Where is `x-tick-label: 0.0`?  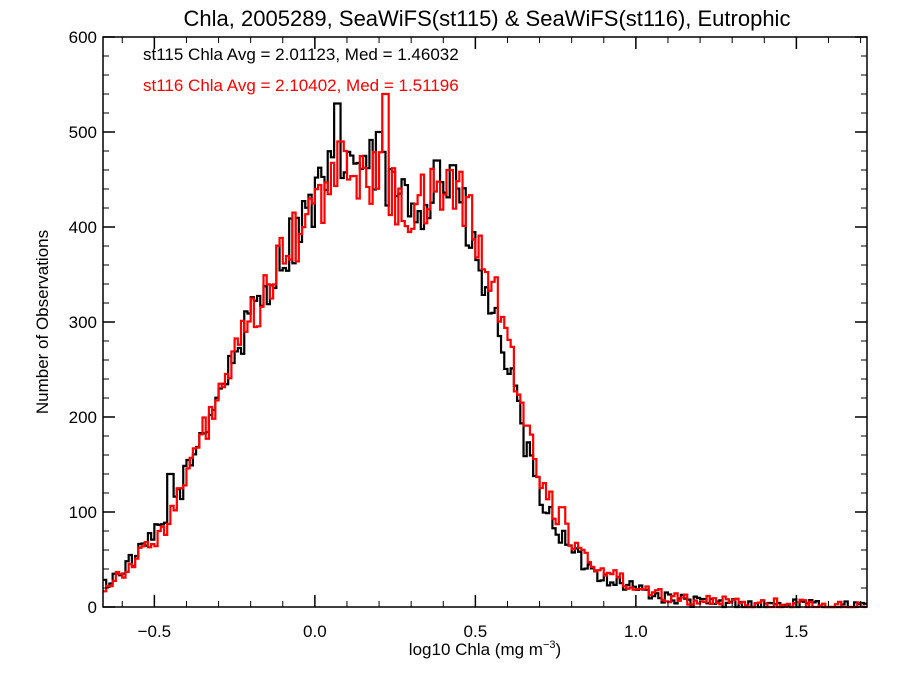
x-tick-label: 0.0 is located at coordinates (315, 631).